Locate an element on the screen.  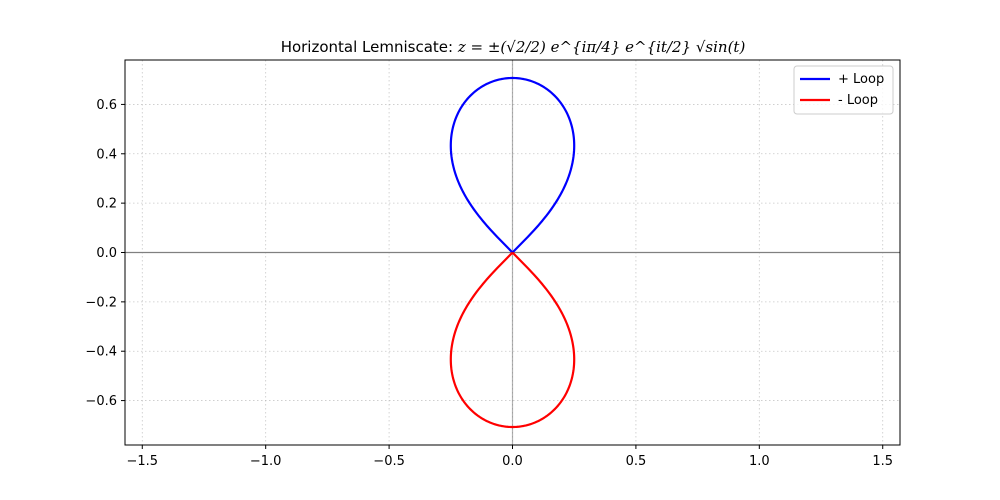
series-lines is located at coordinates (512, 252).